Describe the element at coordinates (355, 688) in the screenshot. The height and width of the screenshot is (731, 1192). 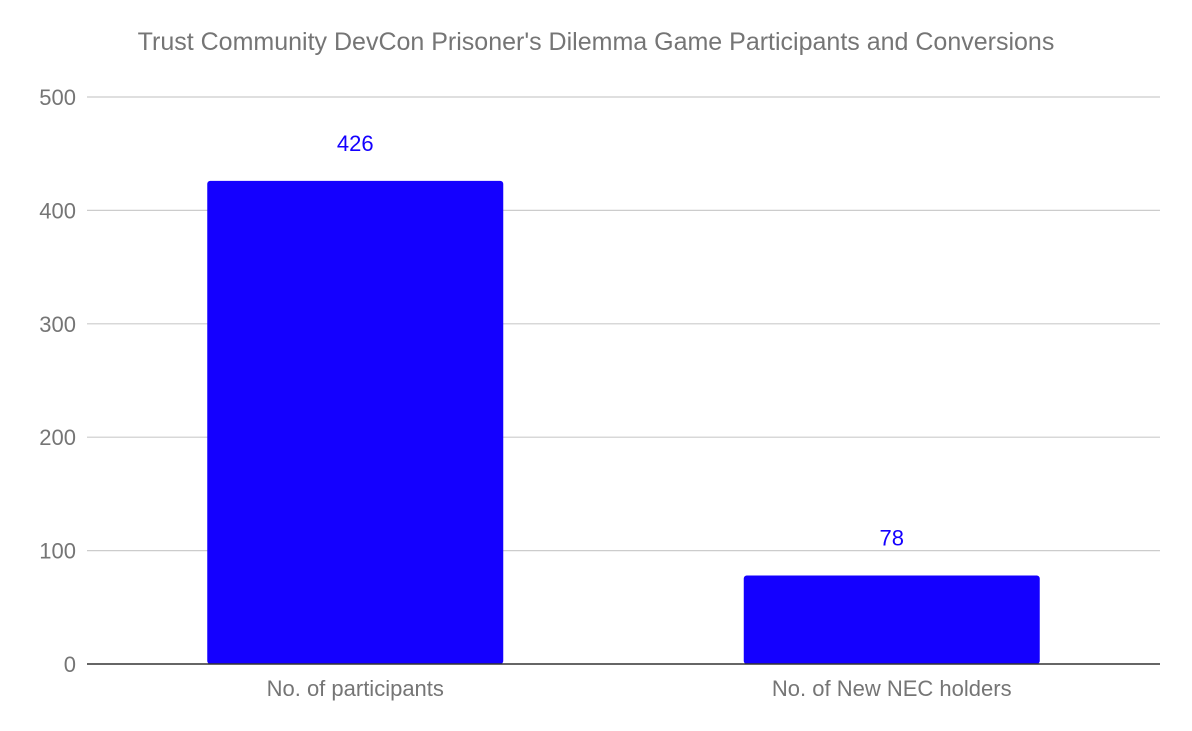
I see `x-tick-label: No. of participants` at that location.